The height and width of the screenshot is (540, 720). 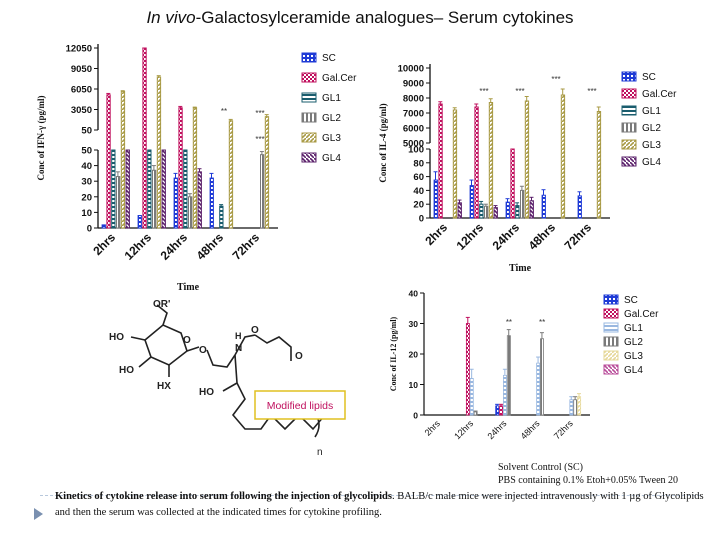 What do you see at coordinates (659, 94) in the screenshot?
I see `legend-label-gal-cer: Gal.Cer` at bounding box center [659, 94].